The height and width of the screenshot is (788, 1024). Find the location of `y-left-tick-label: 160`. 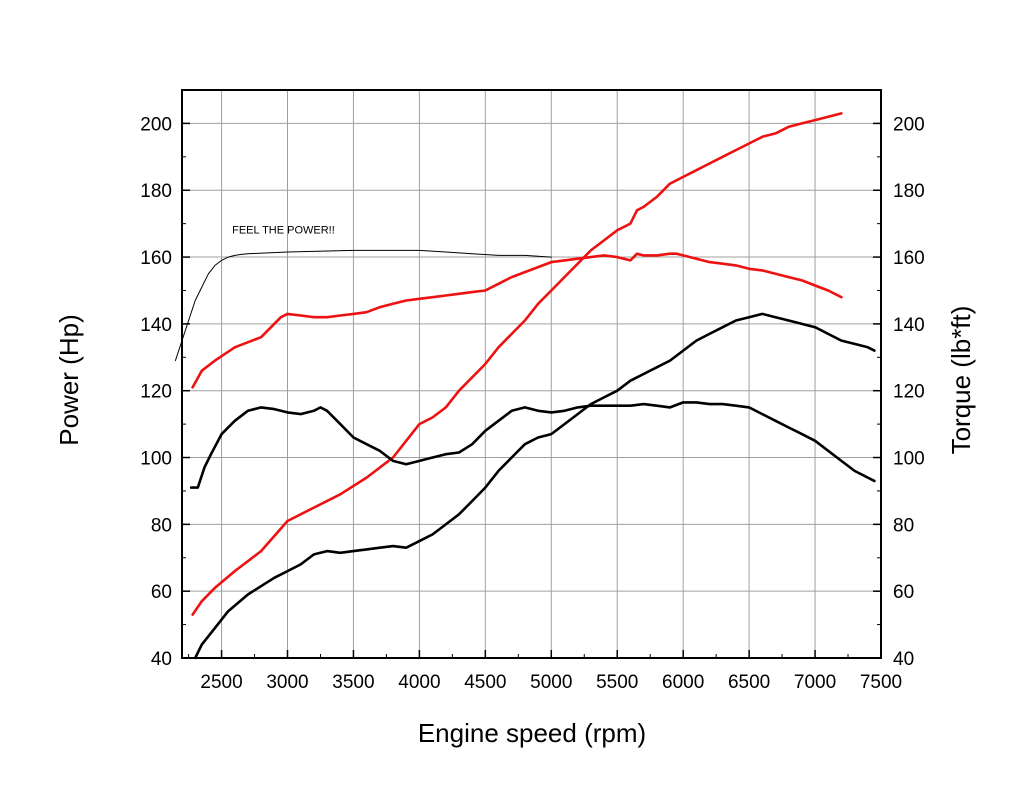

y-left-tick-label: 160 is located at coordinates (156, 258).